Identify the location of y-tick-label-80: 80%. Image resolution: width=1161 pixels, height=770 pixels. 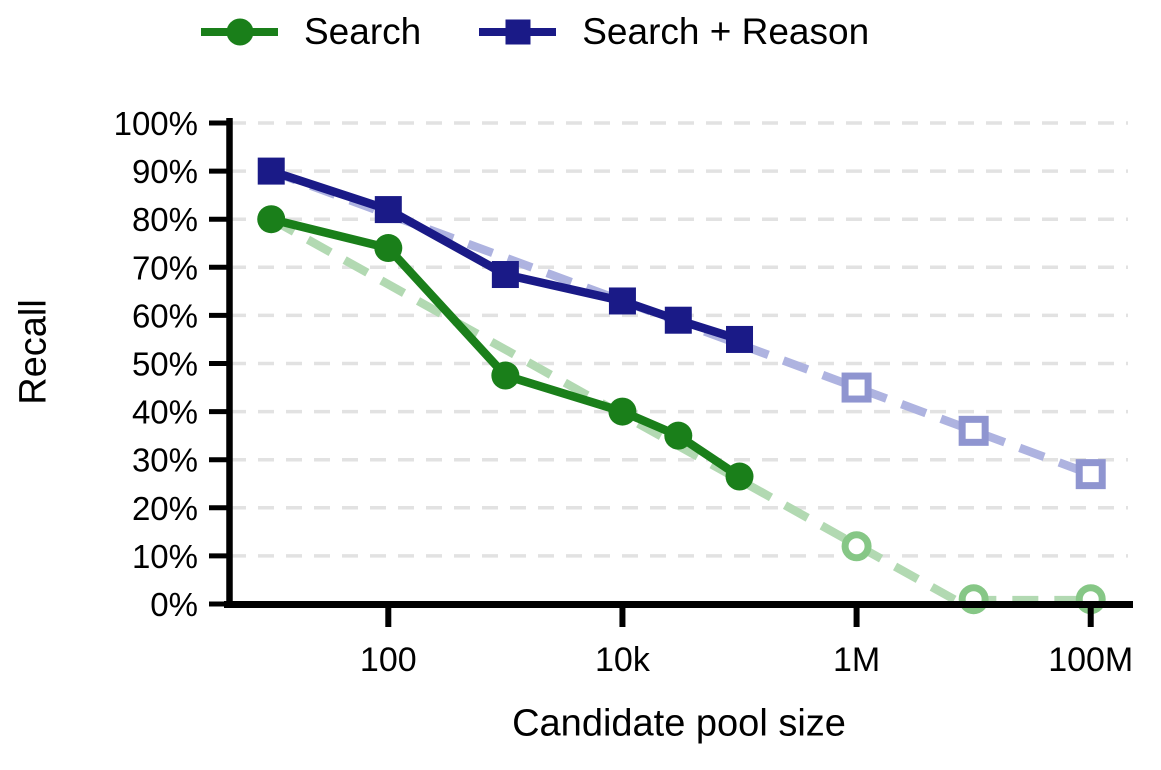
(165, 219).